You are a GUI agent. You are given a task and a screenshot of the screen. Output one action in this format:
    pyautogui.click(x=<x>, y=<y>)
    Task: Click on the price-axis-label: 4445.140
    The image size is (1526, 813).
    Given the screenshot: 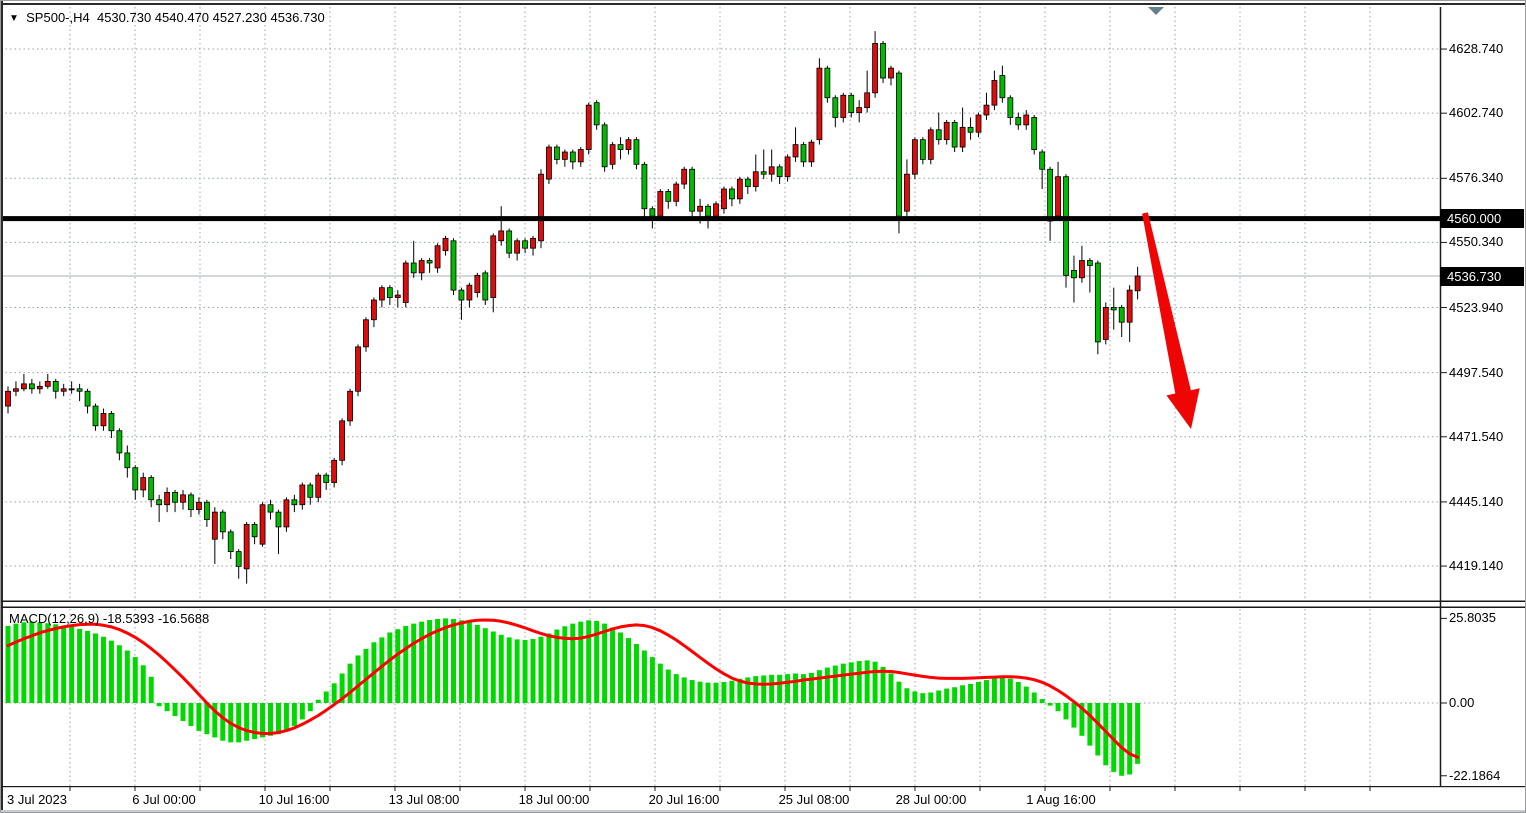 What is the action you would take?
    pyautogui.click(x=1476, y=501)
    